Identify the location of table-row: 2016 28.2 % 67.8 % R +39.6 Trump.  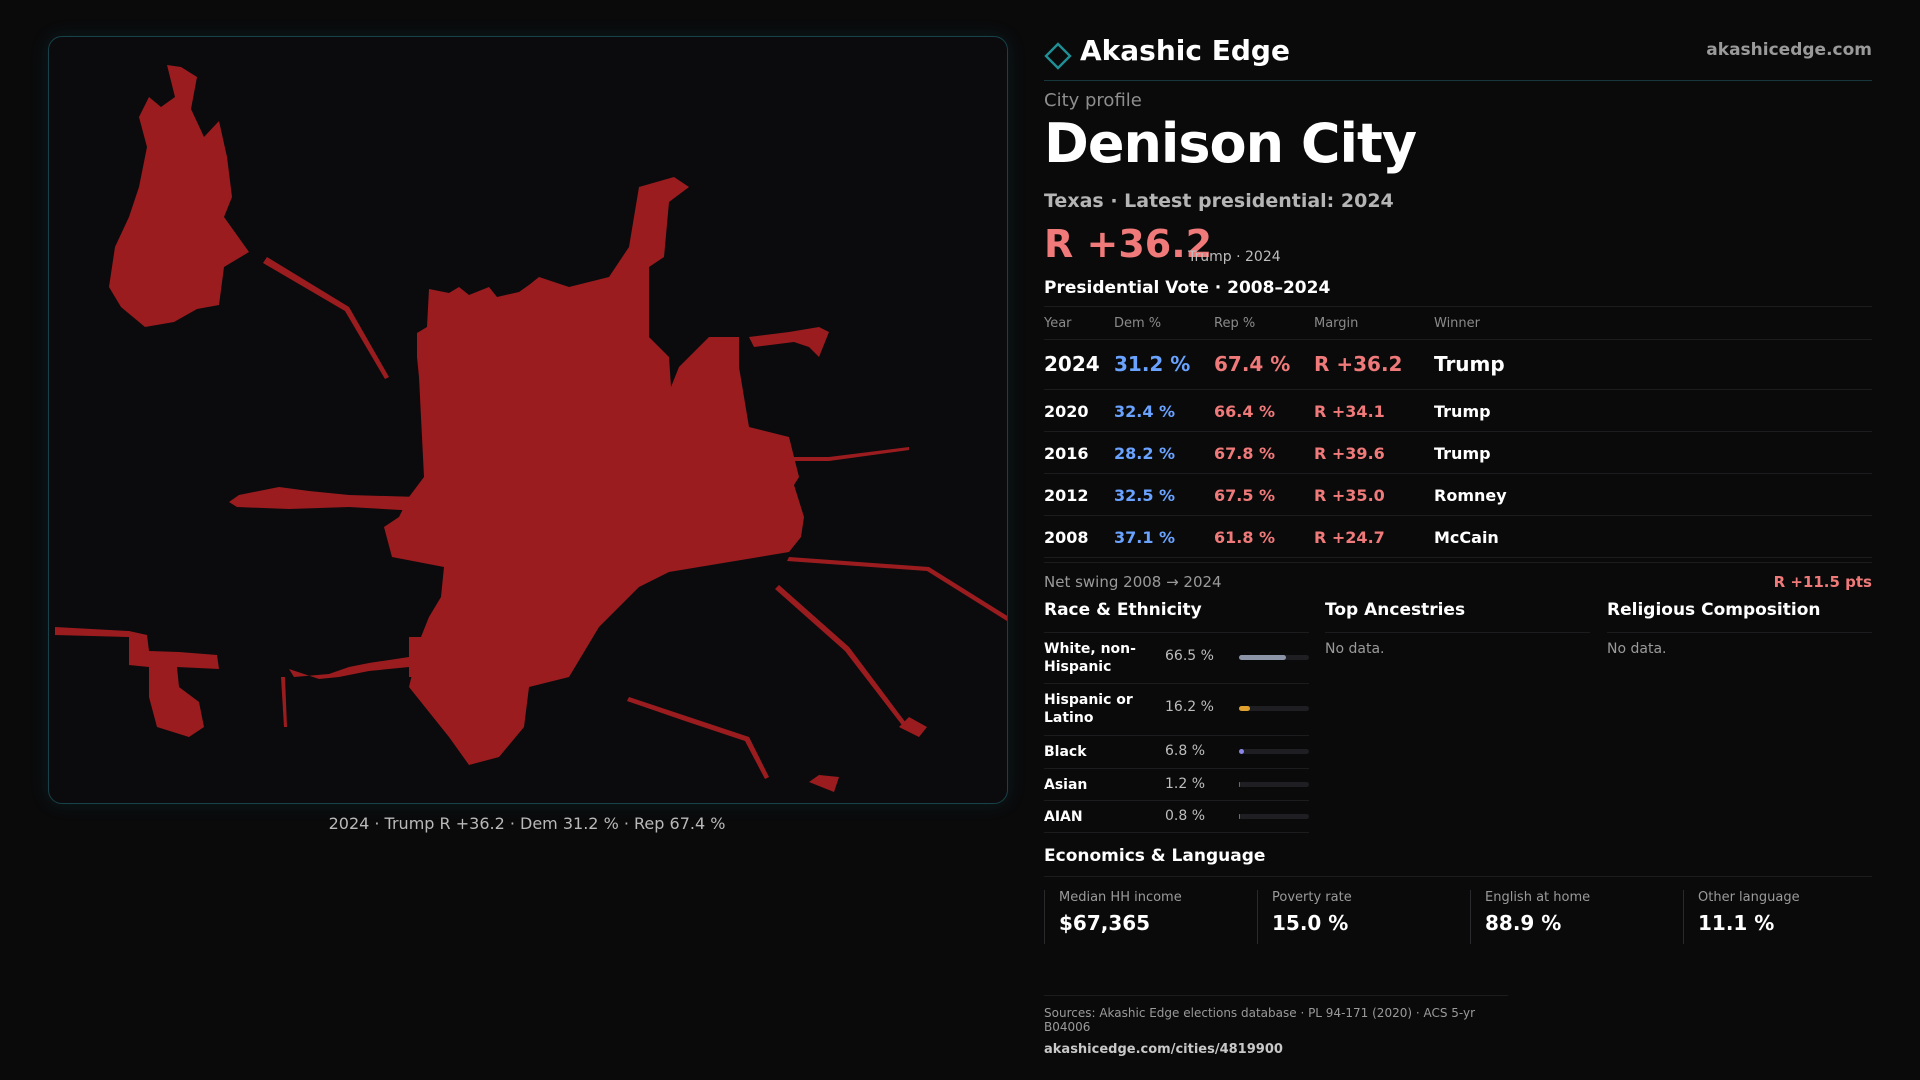
(1458, 453).